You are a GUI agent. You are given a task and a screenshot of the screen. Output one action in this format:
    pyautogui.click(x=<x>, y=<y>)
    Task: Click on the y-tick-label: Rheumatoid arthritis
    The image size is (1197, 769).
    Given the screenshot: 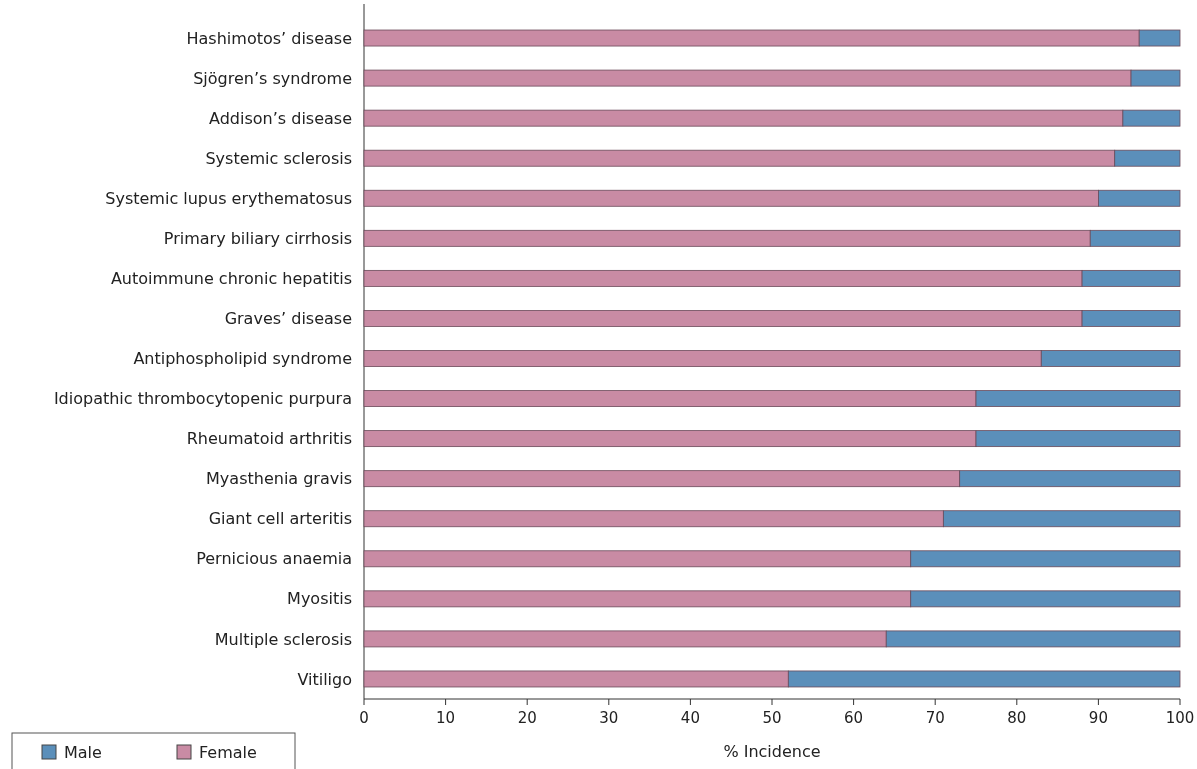 What is the action you would take?
    pyautogui.click(x=269, y=439)
    